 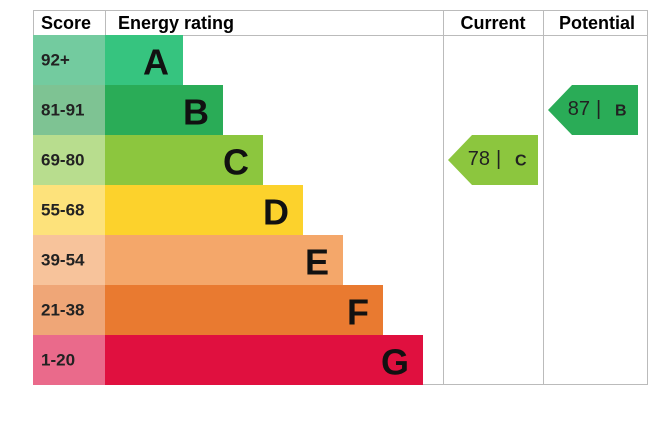 I want to click on band-letter: D, so click(x=276, y=212).